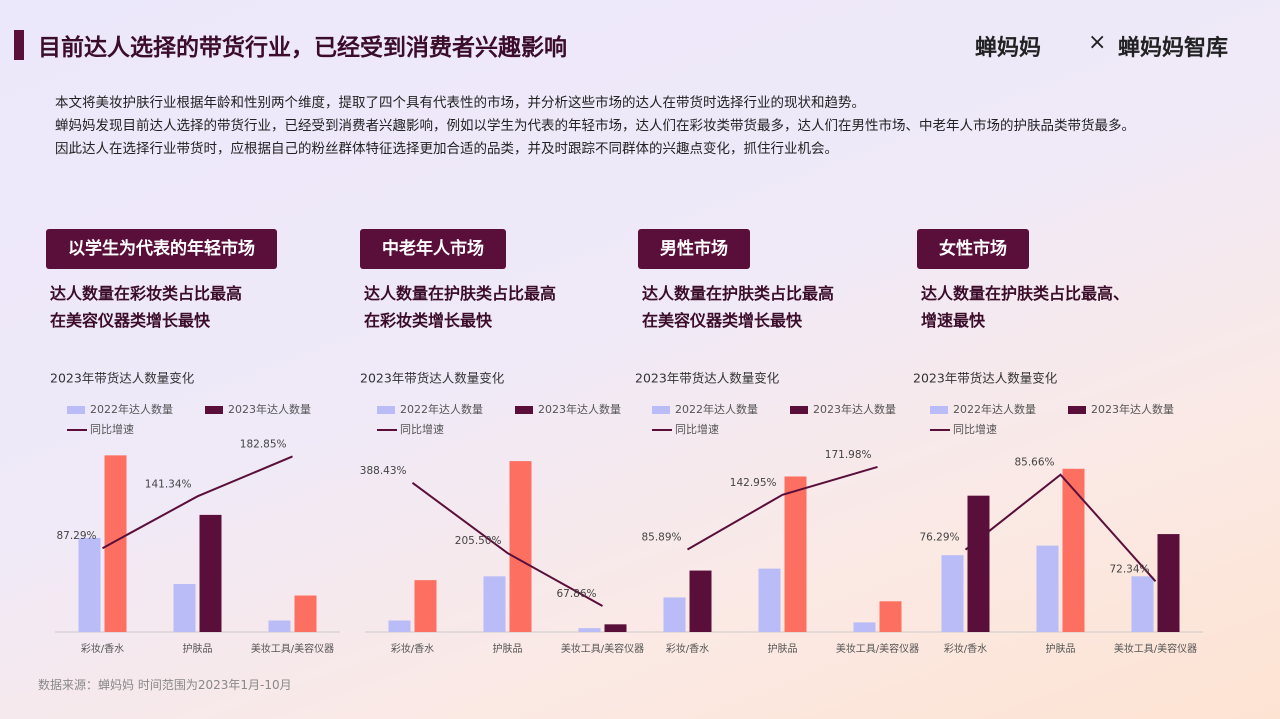 This screenshot has width=1280, height=719. Describe the element at coordinates (290, 45) in the screenshot. I see `title: 目前达人选择的带货行业，已经受到消费者兴趣影响` at that location.